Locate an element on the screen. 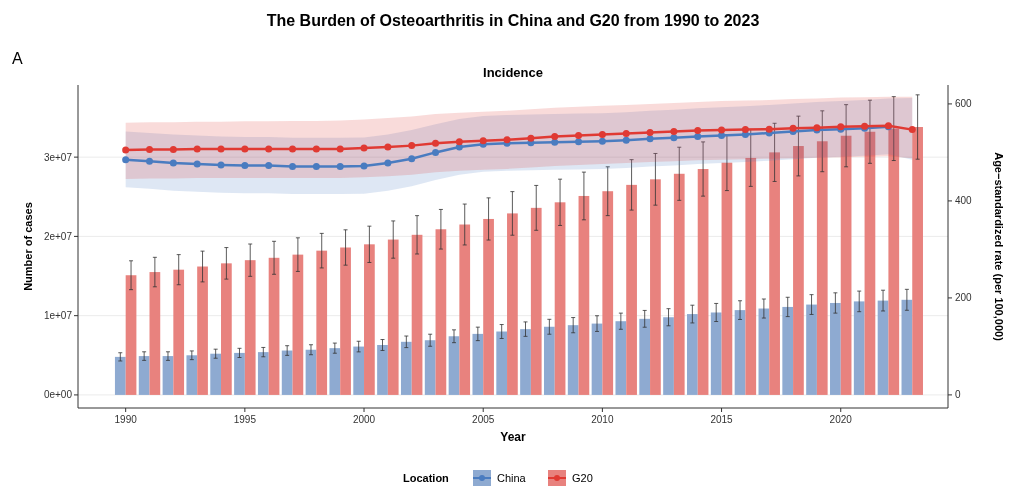  chart-subtitle: Incidence is located at coordinates (513, 72).